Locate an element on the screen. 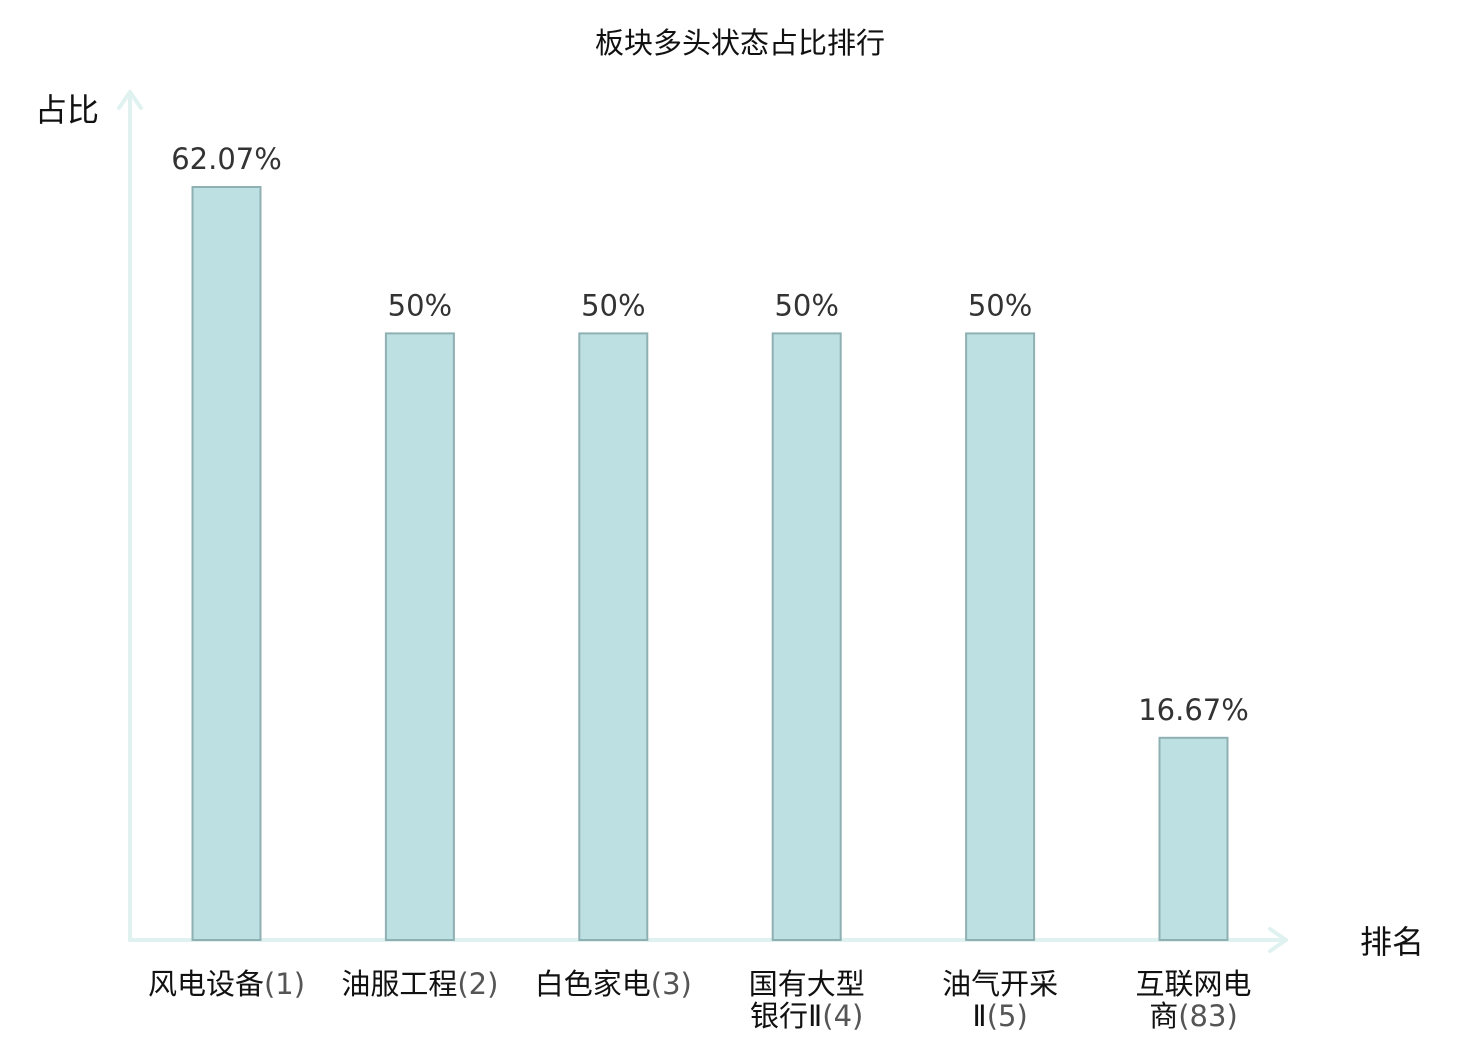 Image resolution: width=1480 pixels, height=1040 pixels. category-rank: (3) is located at coordinates (671, 984).